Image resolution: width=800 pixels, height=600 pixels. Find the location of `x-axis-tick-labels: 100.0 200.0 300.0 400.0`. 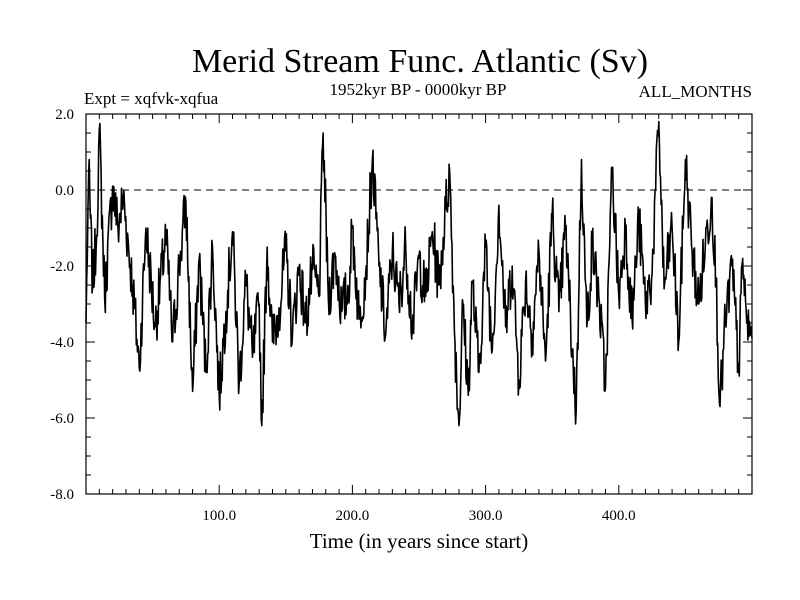

x-axis-tick-labels: 100.0 200.0 300.0 400.0 is located at coordinates (418, 516).